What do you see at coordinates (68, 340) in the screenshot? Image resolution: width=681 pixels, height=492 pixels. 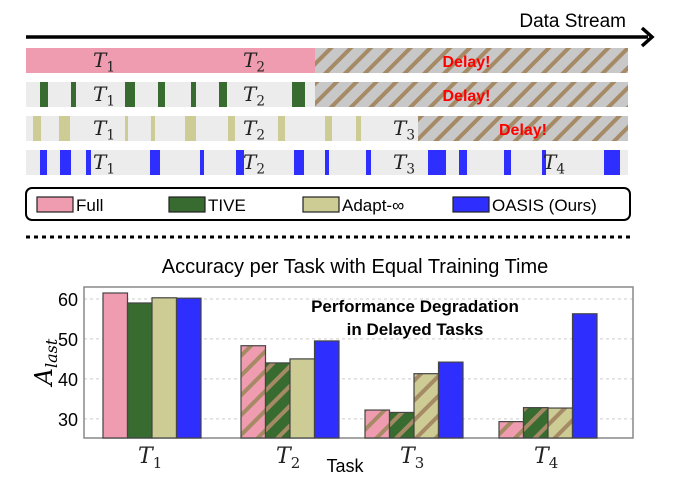 I see `y-tick-label: 50` at bounding box center [68, 340].